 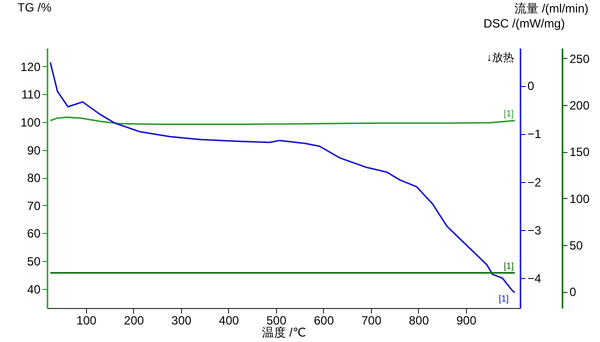 What do you see at coordinates (371, 321) in the screenshot?
I see `x-tick-label: 700` at bounding box center [371, 321].